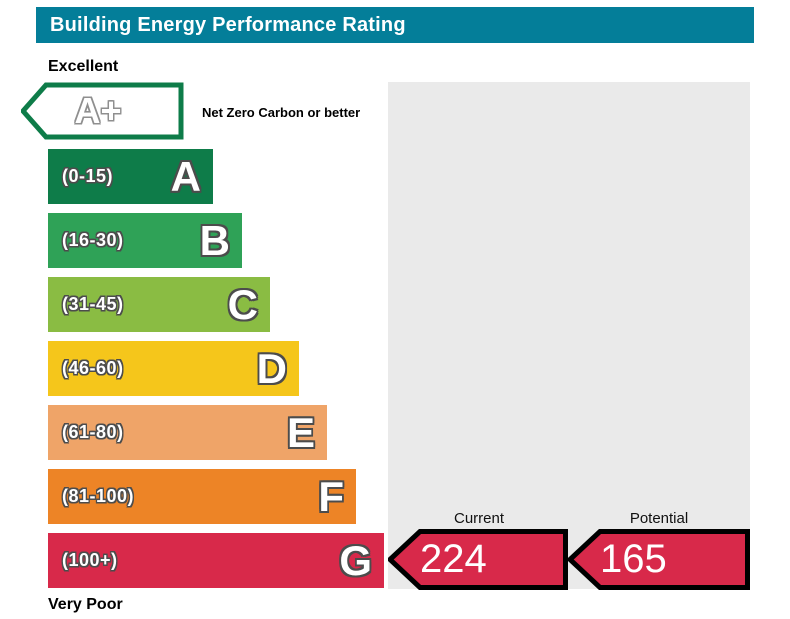 The height and width of the screenshot is (619, 790). What do you see at coordinates (93, 240) in the screenshot?
I see `band-b-range: (16-30)` at bounding box center [93, 240].